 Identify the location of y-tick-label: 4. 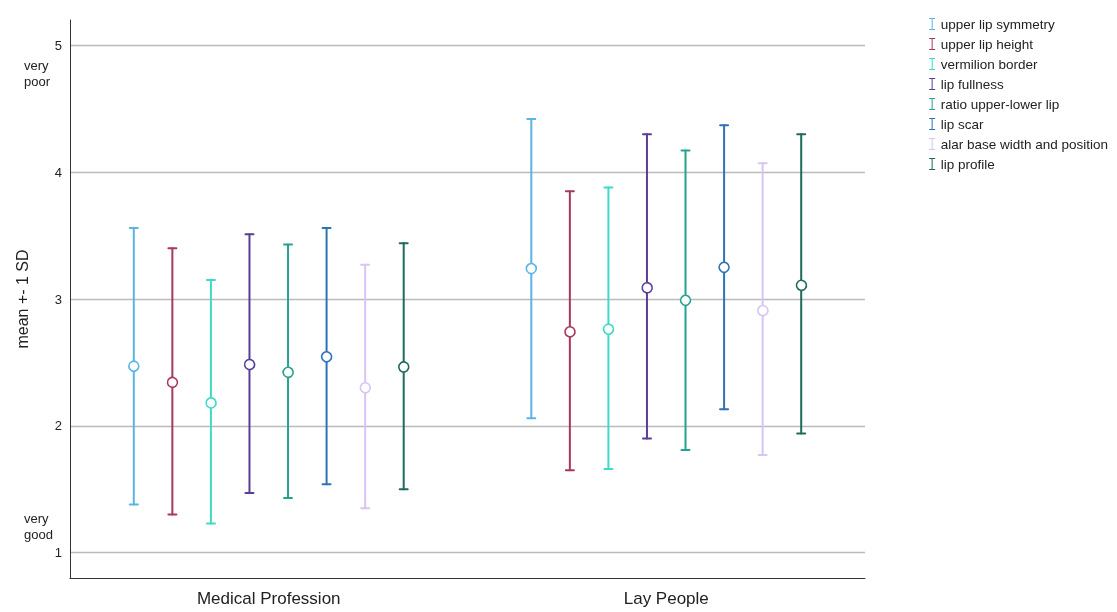
(58, 172).